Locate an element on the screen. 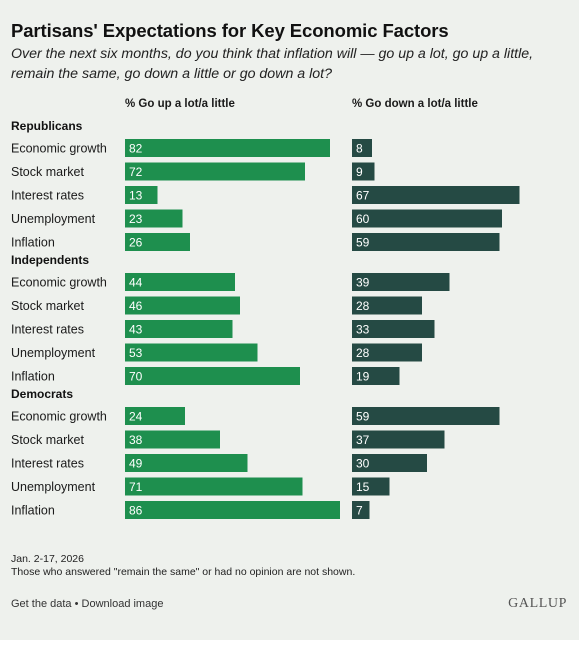  bar-up-value: 72 is located at coordinates (136, 172).